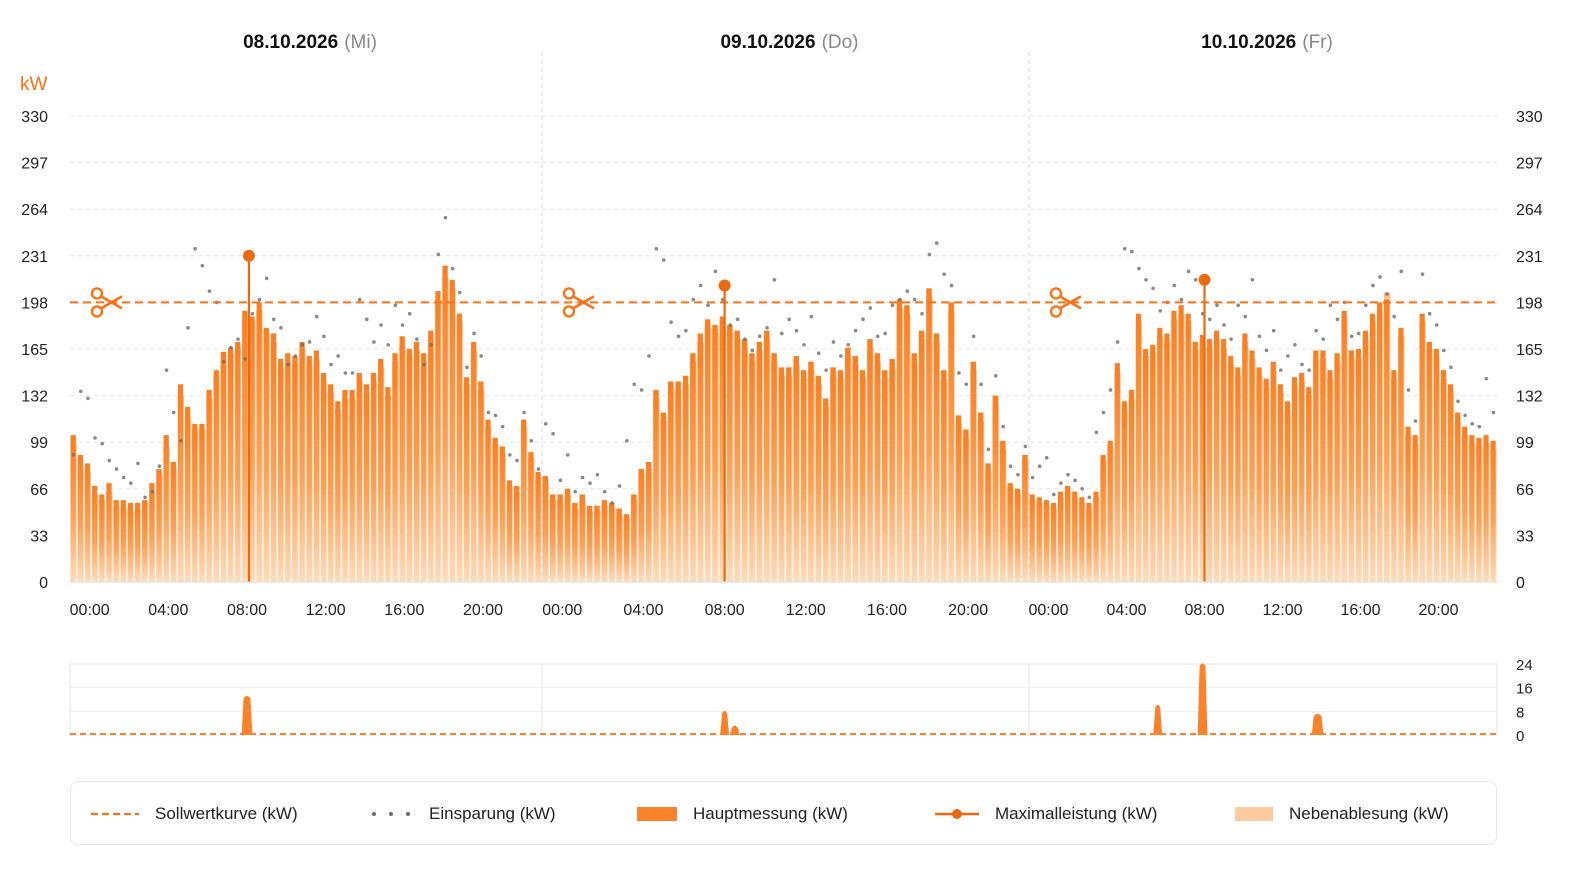 The height and width of the screenshot is (882, 1581). Describe the element at coordinates (463, 814) in the screenshot. I see `legend-item-einsparung: Einsparung (kW)` at that location.